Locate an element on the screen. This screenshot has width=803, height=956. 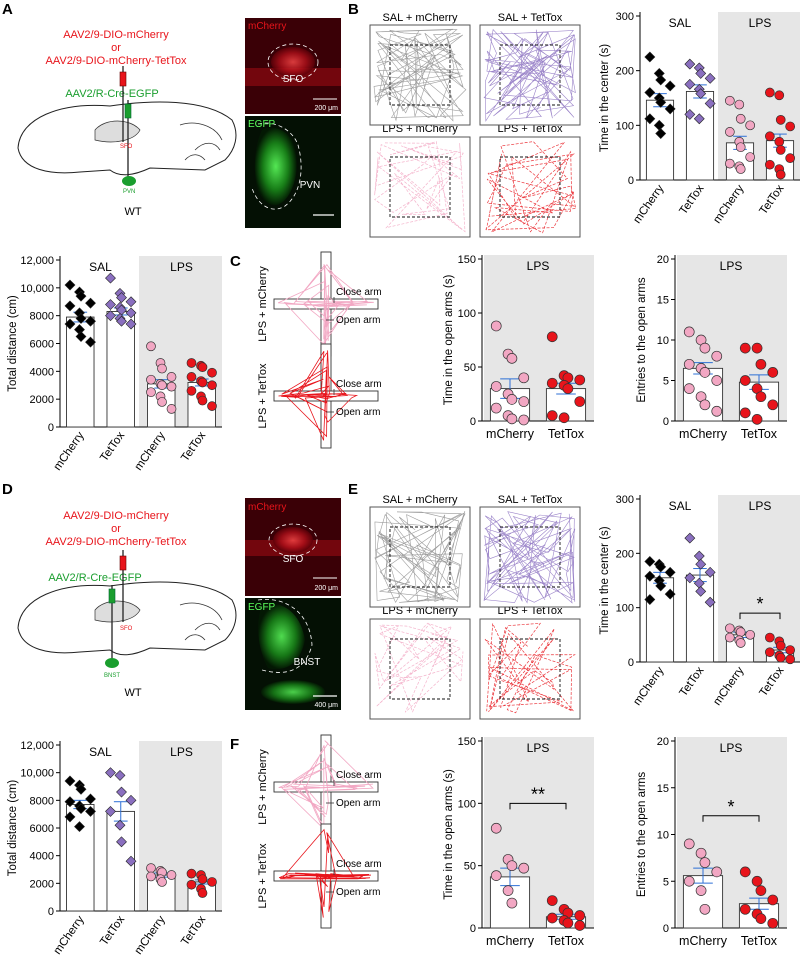
histology-top: mCherry SFO 200 μm EGFP PVN is located at coordinates (293, 123).